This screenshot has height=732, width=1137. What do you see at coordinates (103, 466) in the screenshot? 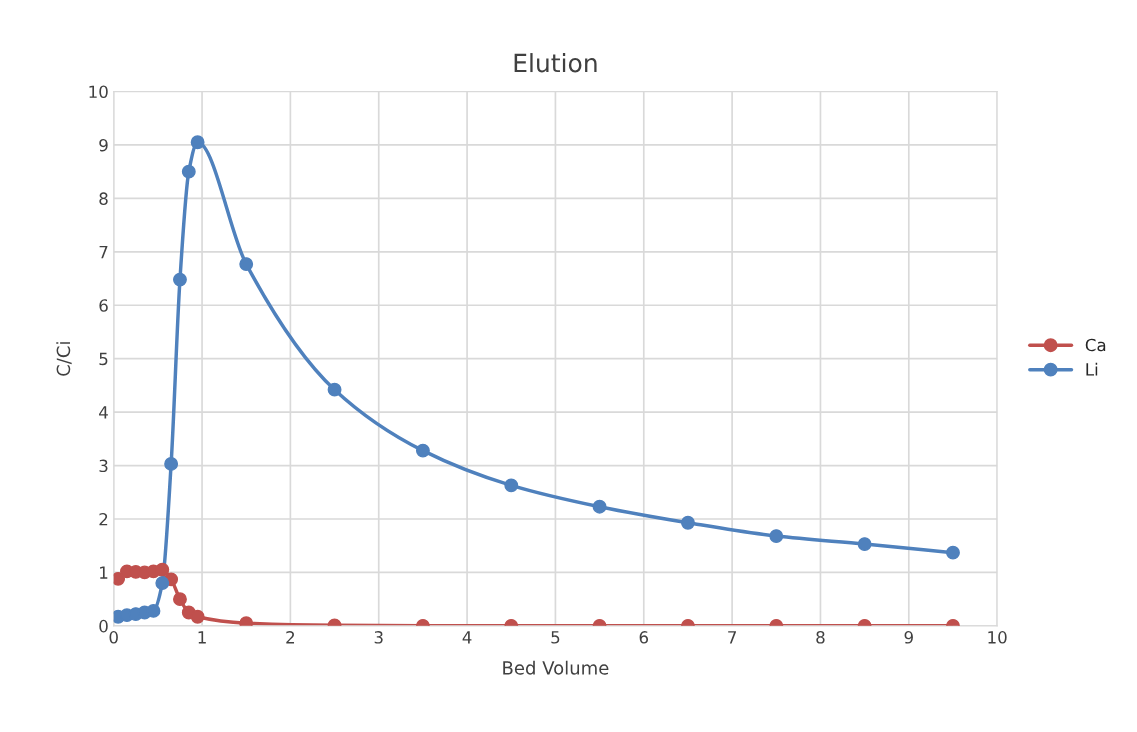
I see `y-tick-label: 3` at bounding box center [103, 466].